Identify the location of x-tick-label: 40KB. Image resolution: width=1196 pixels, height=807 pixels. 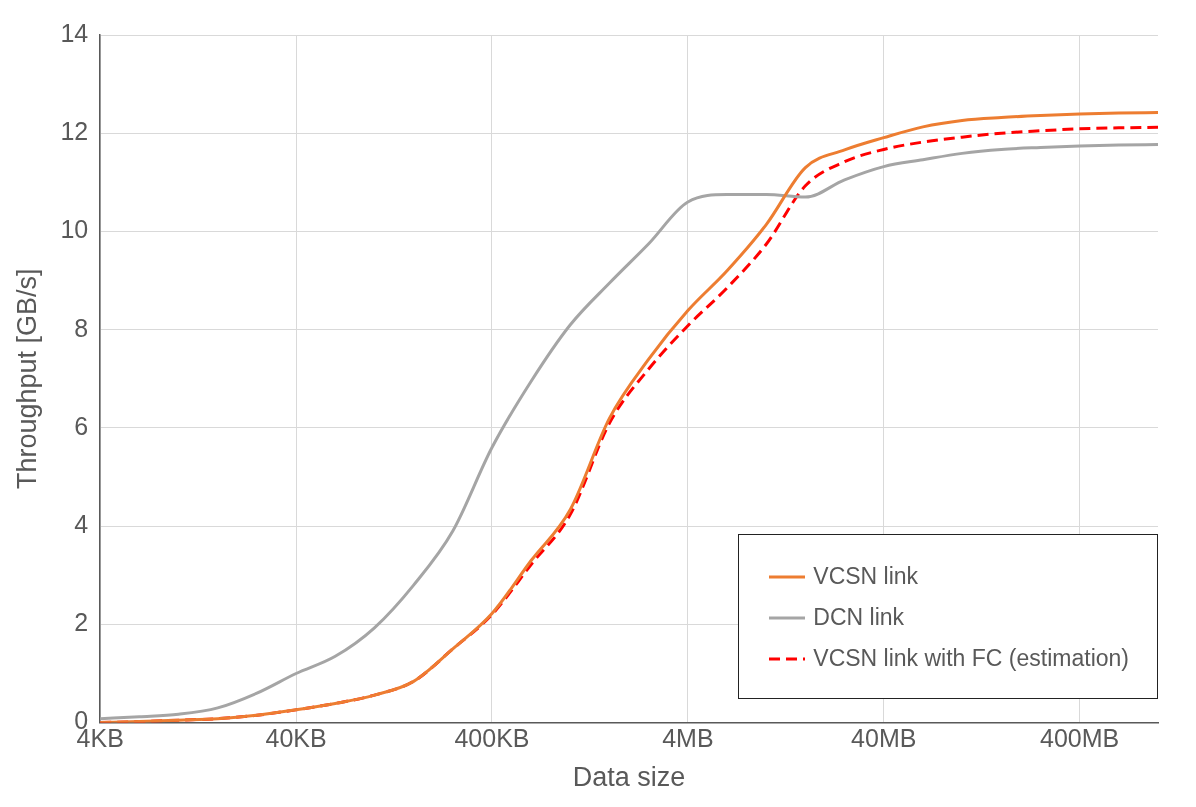
(296, 738).